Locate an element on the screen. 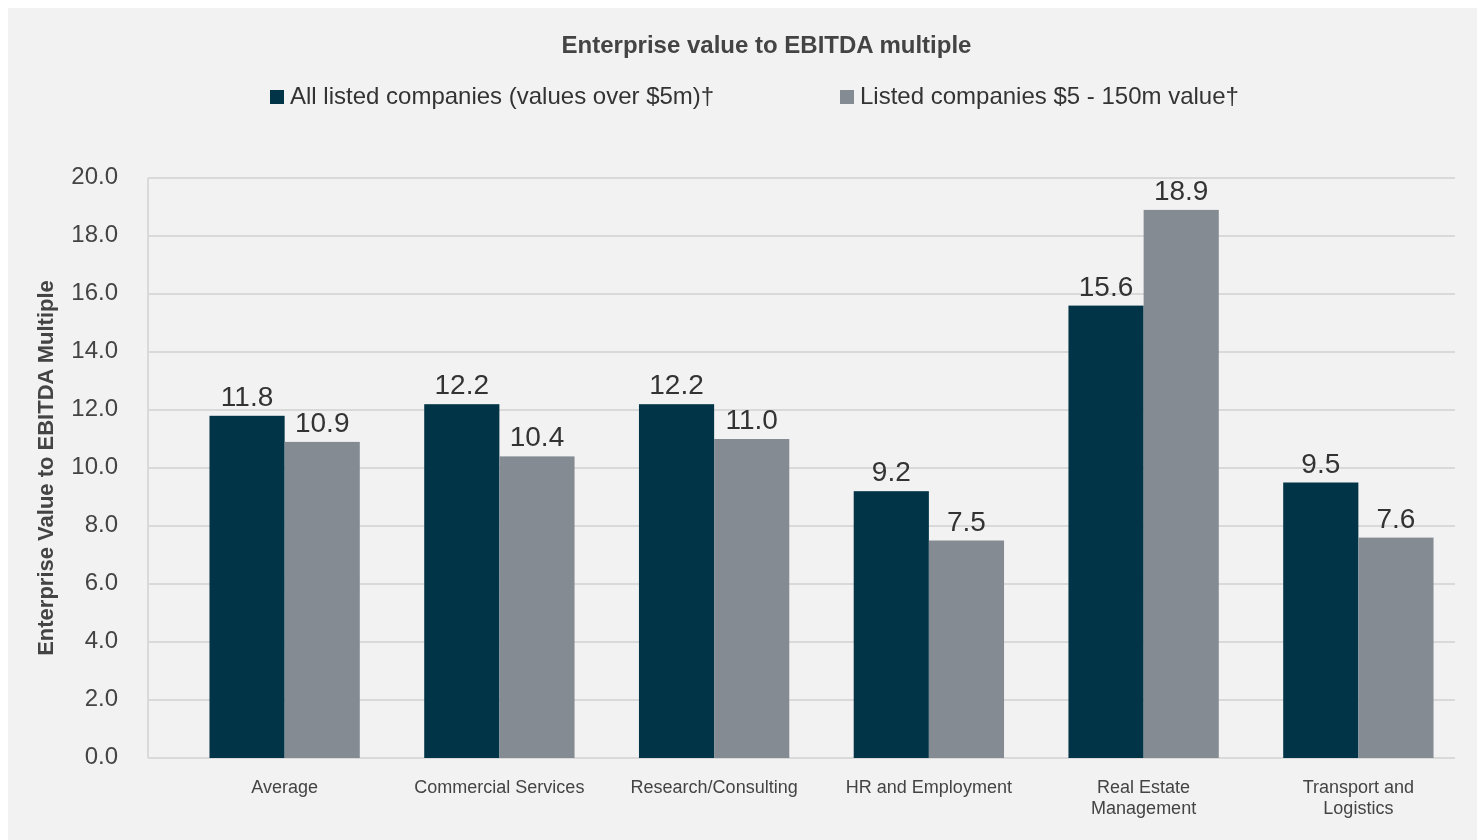 The image size is (1477, 840). y-tick-label: 14.0 is located at coordinates (94, 350).